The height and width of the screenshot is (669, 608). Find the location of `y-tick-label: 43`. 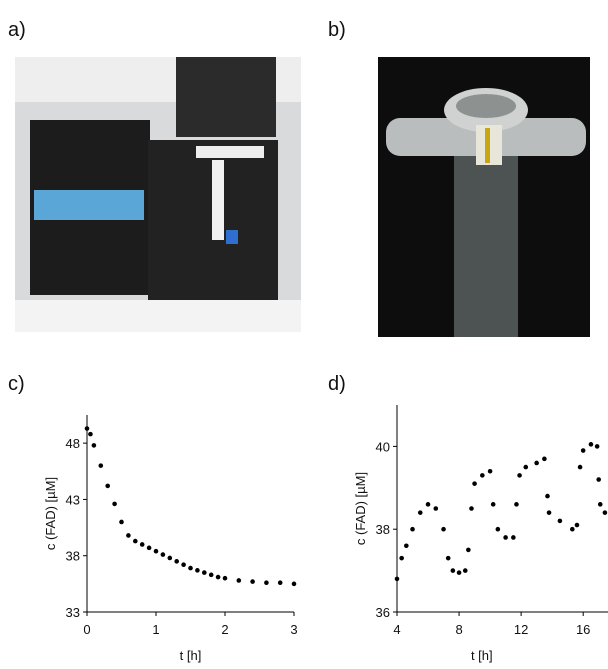

y-tick-label: 43 is located at coordinates (73, 499).